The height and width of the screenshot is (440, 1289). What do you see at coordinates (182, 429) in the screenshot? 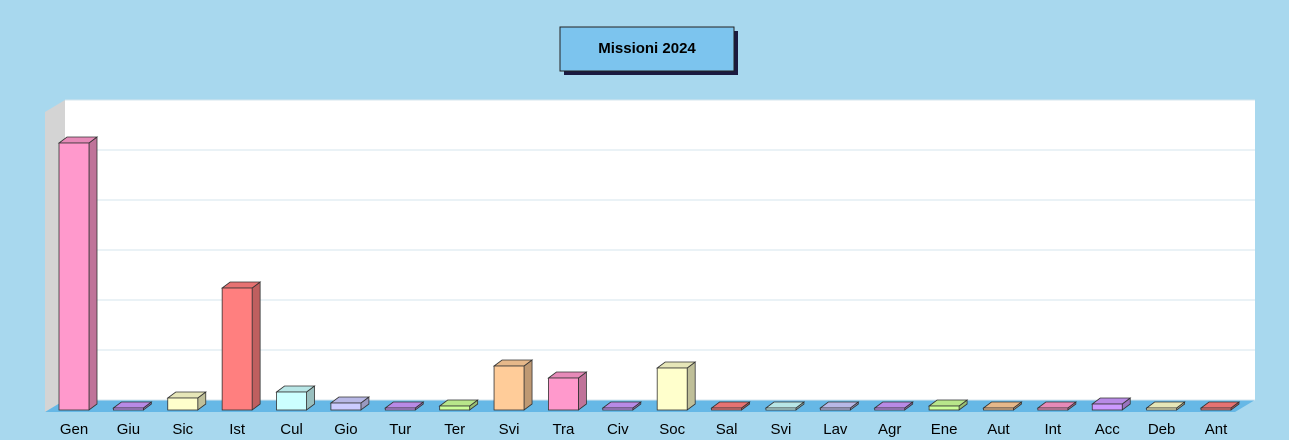
I see `x-tick-label: Sic` at bounding box center [182, 429].